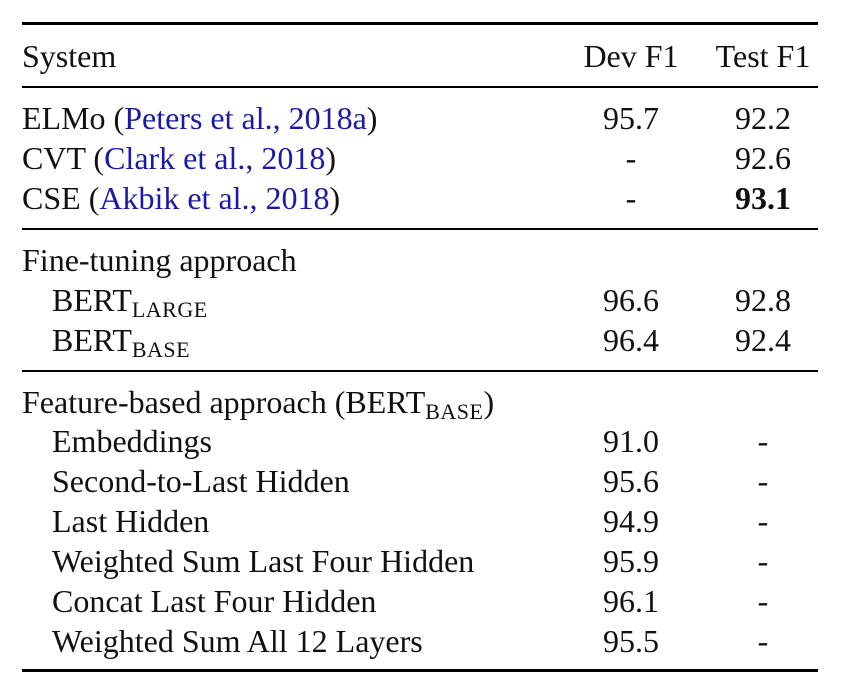 Image resolution: width=844 pixels, height=696 pixels. What do you see at coordinates (763, 198) in the screenshot?
I see `test-score-best: 93.1` at bounding box center [763, 198].